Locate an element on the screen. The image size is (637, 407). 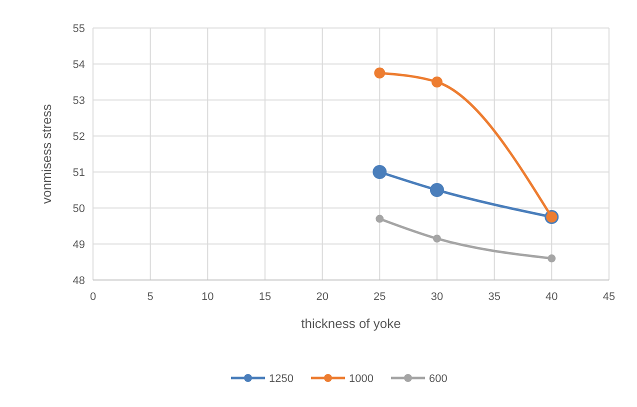
y-tick-label: 51 is located at coordinates (78, 173).